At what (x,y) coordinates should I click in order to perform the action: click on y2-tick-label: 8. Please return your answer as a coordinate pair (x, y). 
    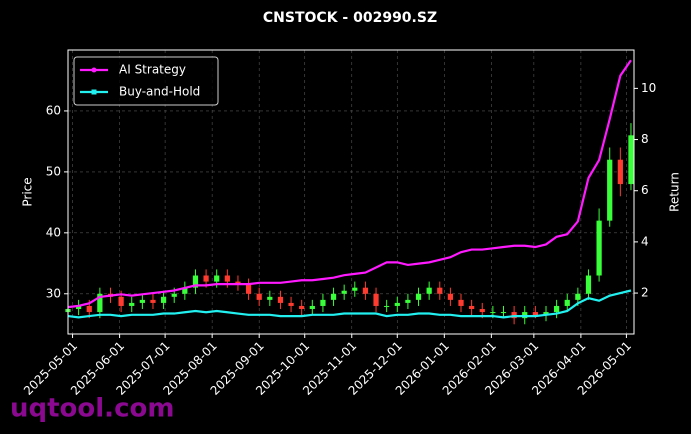
    Looking at the image, I should click on (645, 139).